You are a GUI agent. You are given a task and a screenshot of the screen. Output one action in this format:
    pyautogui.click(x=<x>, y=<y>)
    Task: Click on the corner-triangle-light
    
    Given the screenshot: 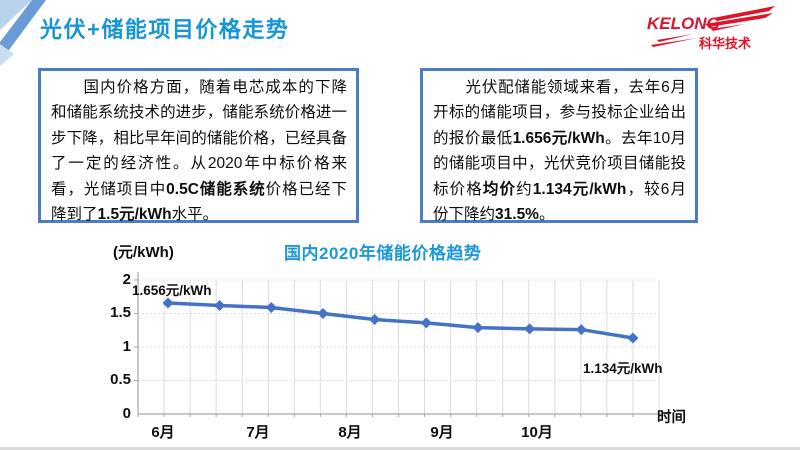 What is the action you would take?
    pyautogui.click(x=16, y=15)
    